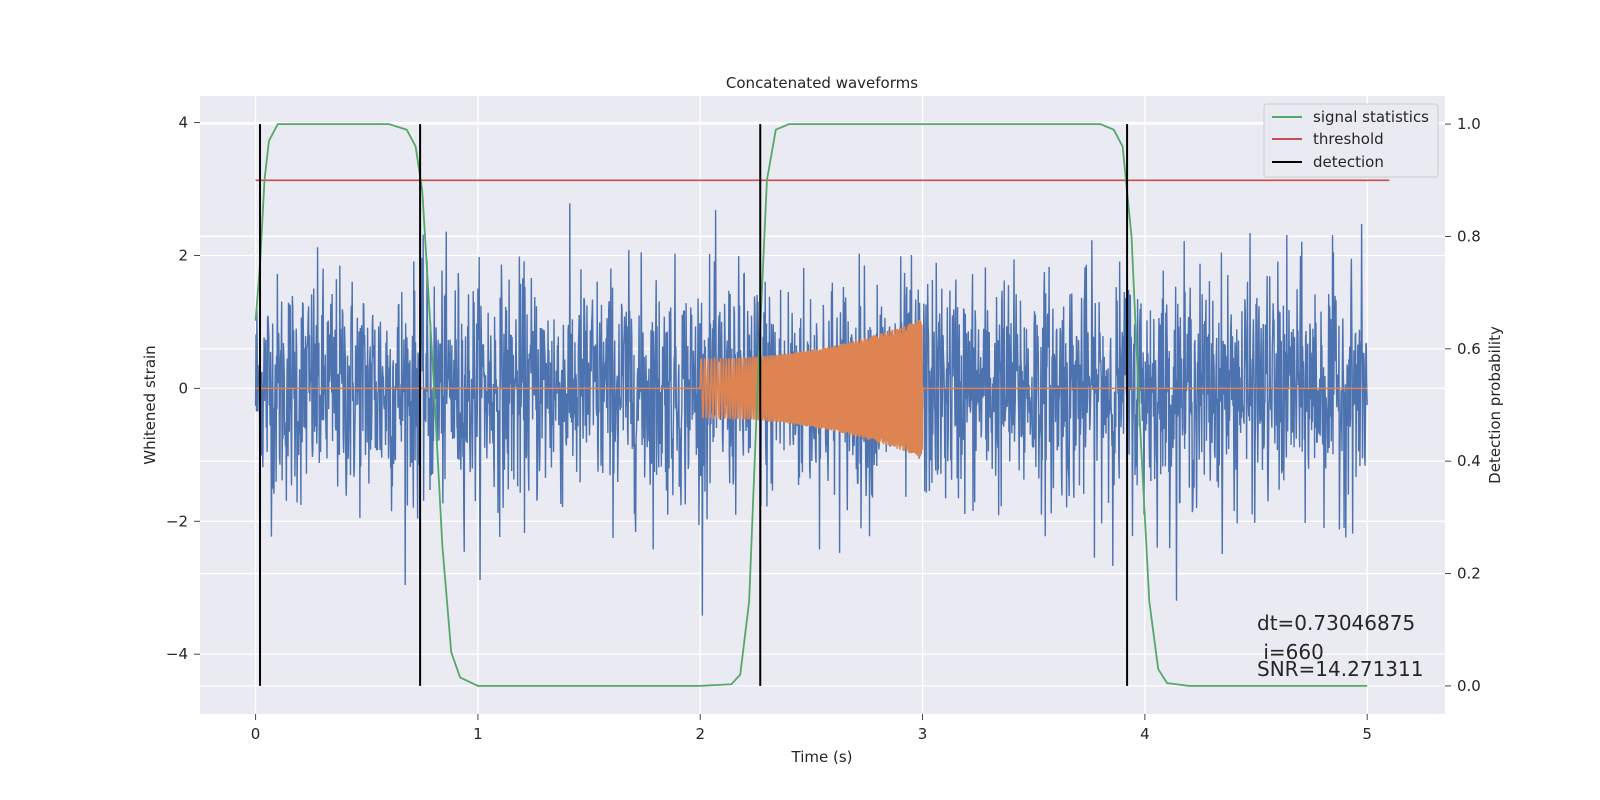 The width and height of the screenshot is (1600, 800). What do you see at coordinates (1469, 461) in the screenshot?
I see `y-right-tick-label: 0.4` at bounding box center [1469, 461].